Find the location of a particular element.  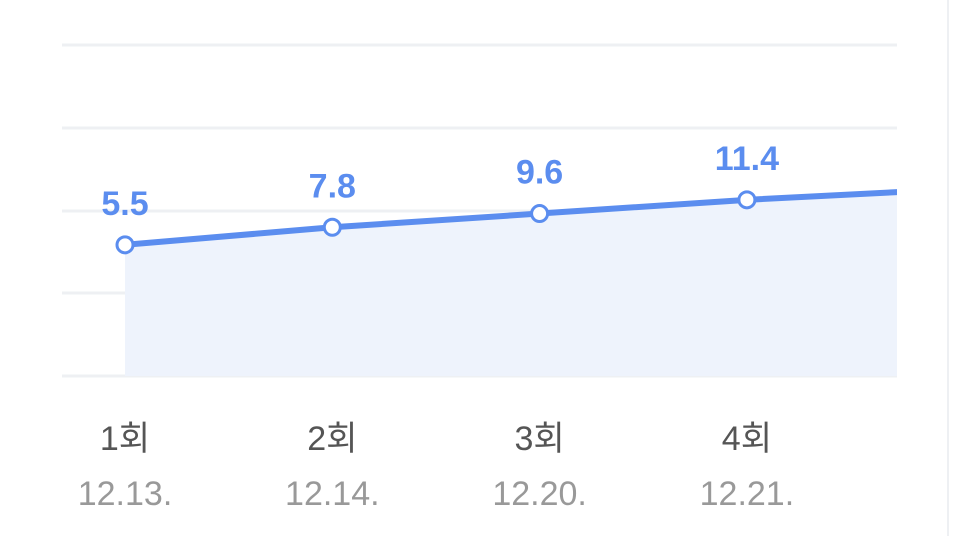

value-label: 7.8 is located at coordinates (332, 186).